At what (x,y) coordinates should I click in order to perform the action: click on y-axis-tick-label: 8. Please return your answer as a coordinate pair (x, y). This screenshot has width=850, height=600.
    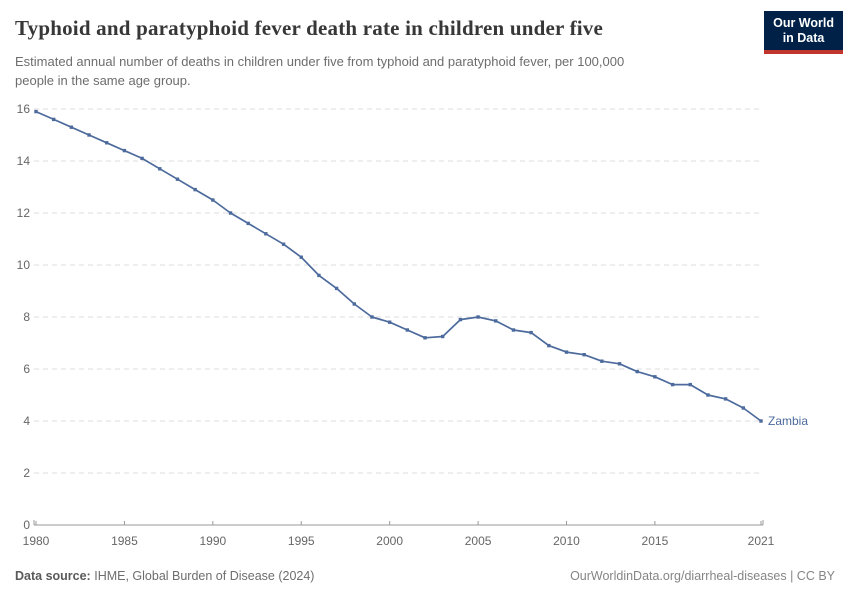
    Looking at the image, I should click on (26, 317).